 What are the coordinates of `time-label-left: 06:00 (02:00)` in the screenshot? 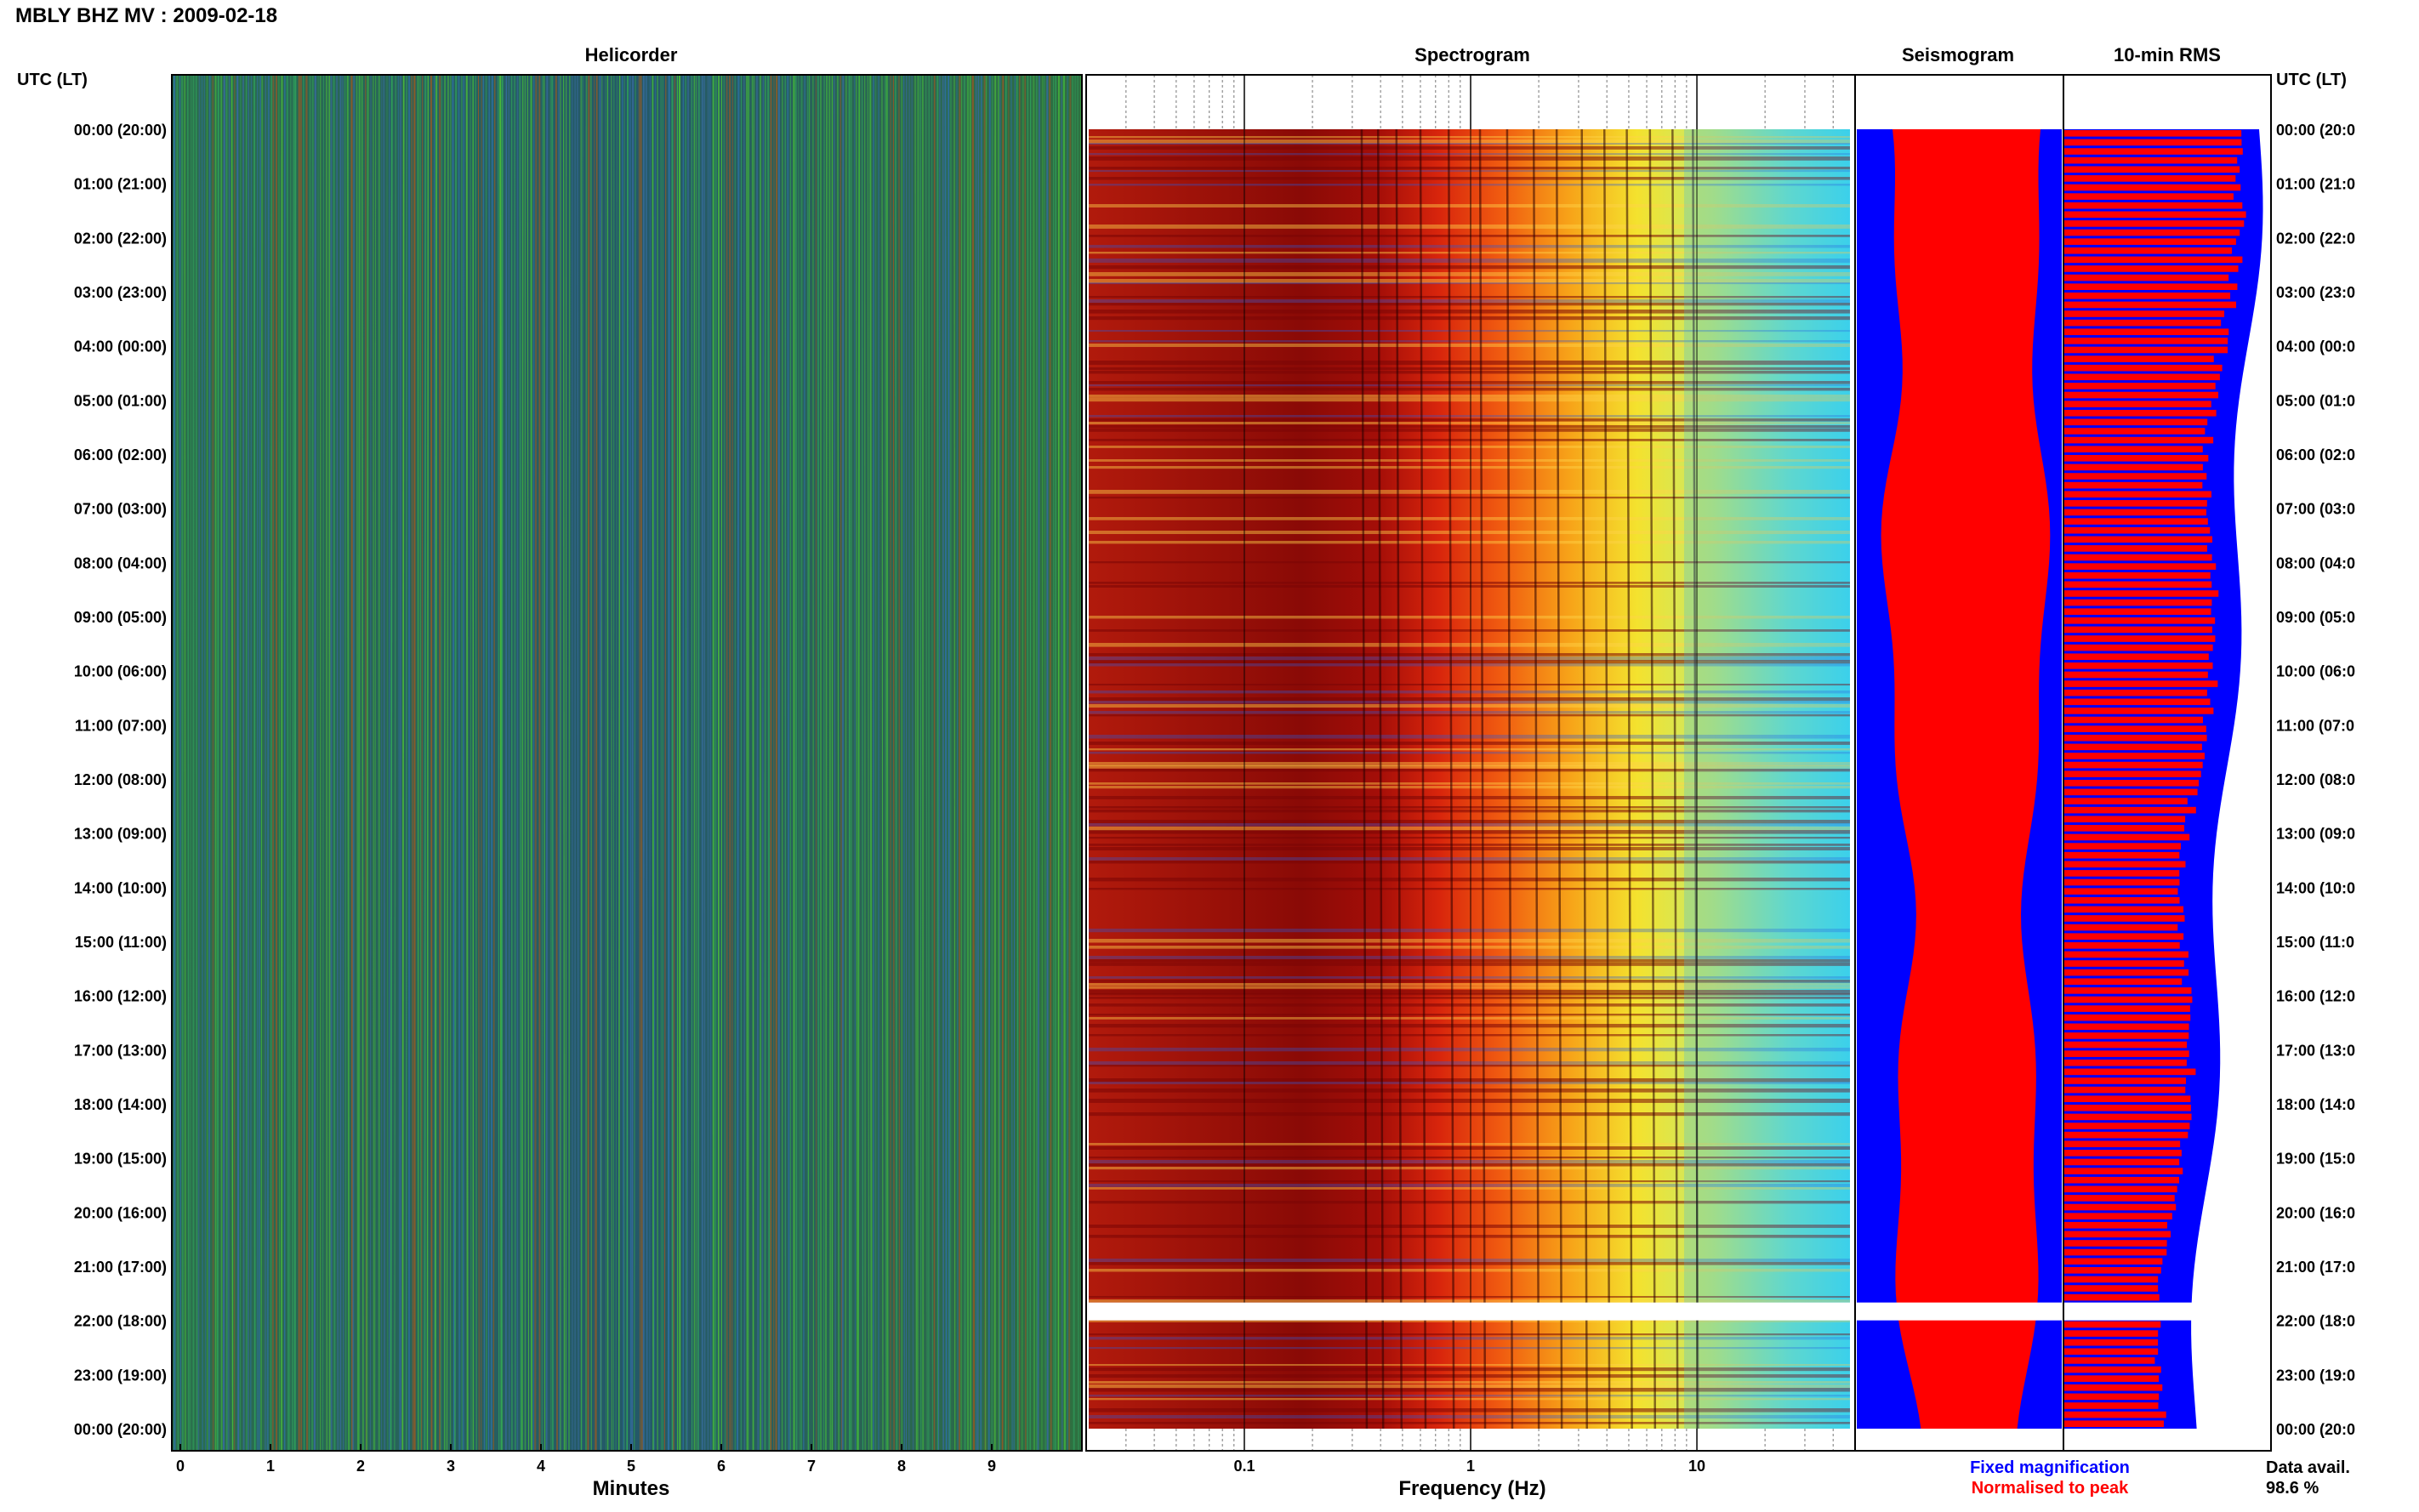 It's located at (120, 454).